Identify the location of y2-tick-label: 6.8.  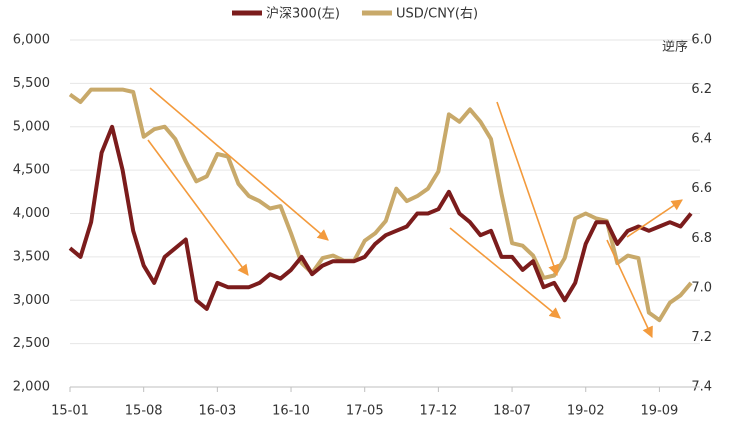
(701, 238).